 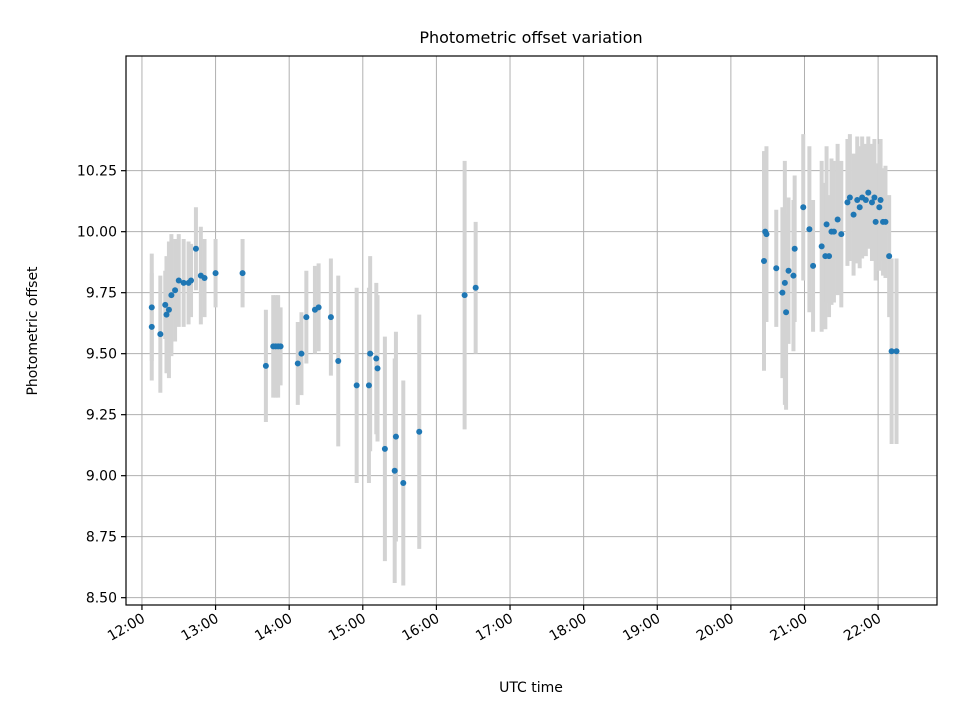 What do you see at coordinates (273, 628) in the screenshot?
I see `x-tick-label: 14:00` at bounding box center [273, 628].